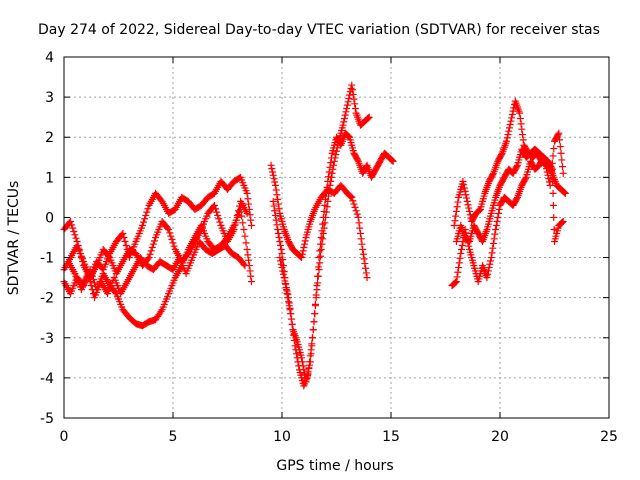 The height and width of the screenshot is (480, 640). Describe the element at coordinates (500, 437) in the screenshot. I see `x-tick-label: 20` at that location.